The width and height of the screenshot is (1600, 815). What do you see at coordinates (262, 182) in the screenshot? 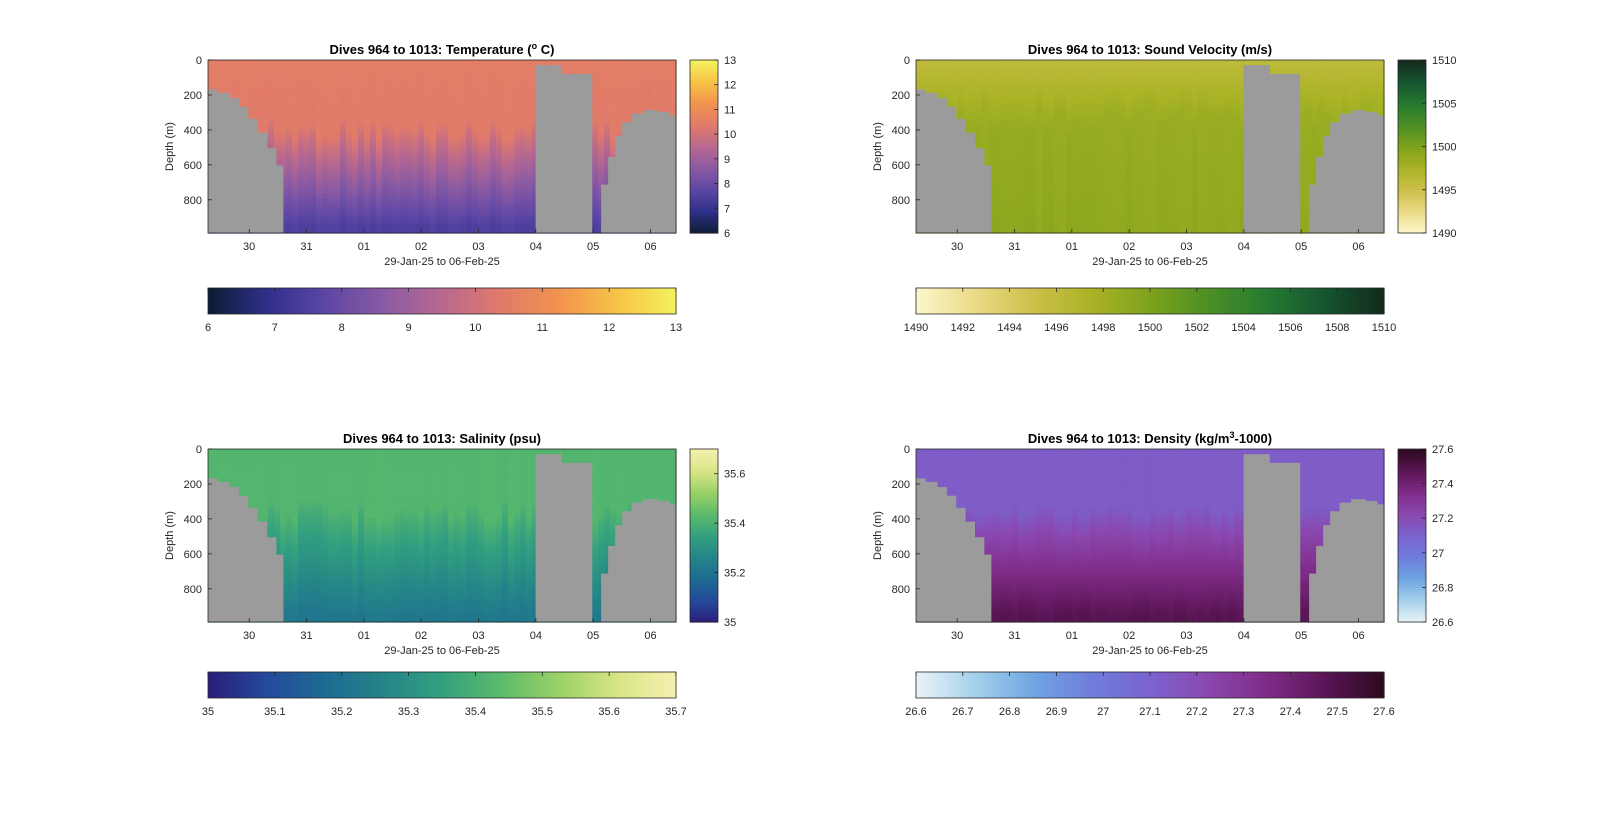
I see `no-data-region` at bounding box center [262, 182].